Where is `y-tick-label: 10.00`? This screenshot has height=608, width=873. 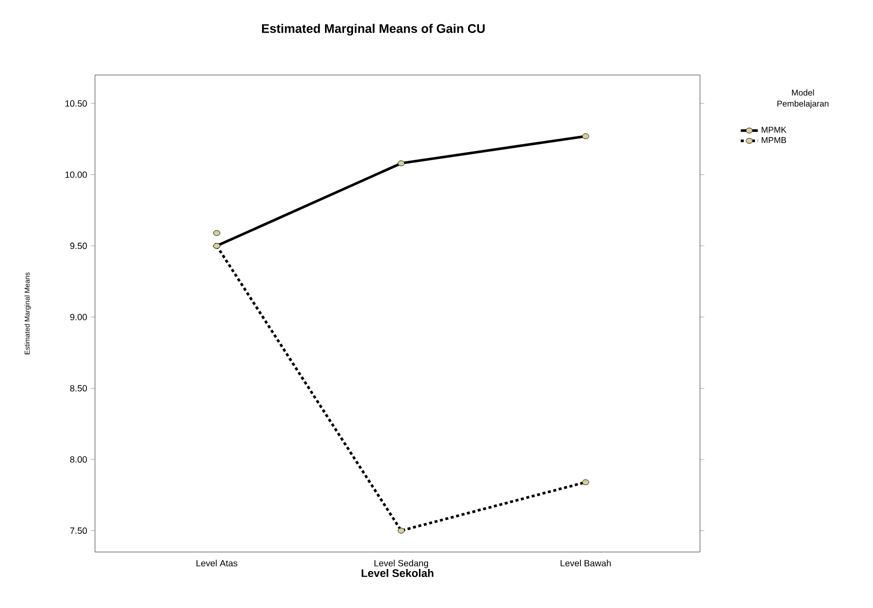 y-tick-label: 10.00 is located at coordinates (76, 174).